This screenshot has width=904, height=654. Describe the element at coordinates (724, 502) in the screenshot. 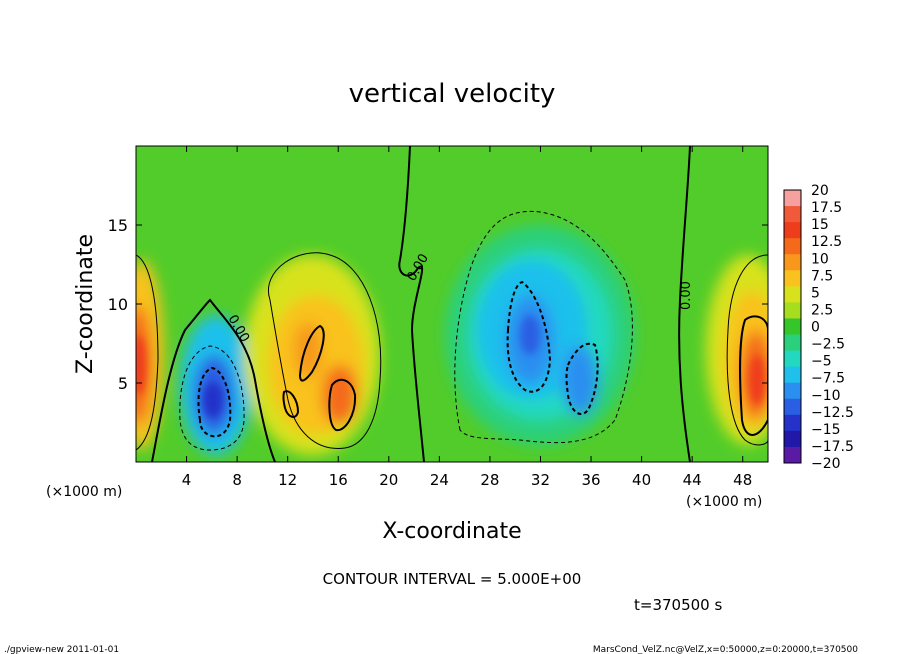

I see `x-unit-label: (×1000 m)` at that location.